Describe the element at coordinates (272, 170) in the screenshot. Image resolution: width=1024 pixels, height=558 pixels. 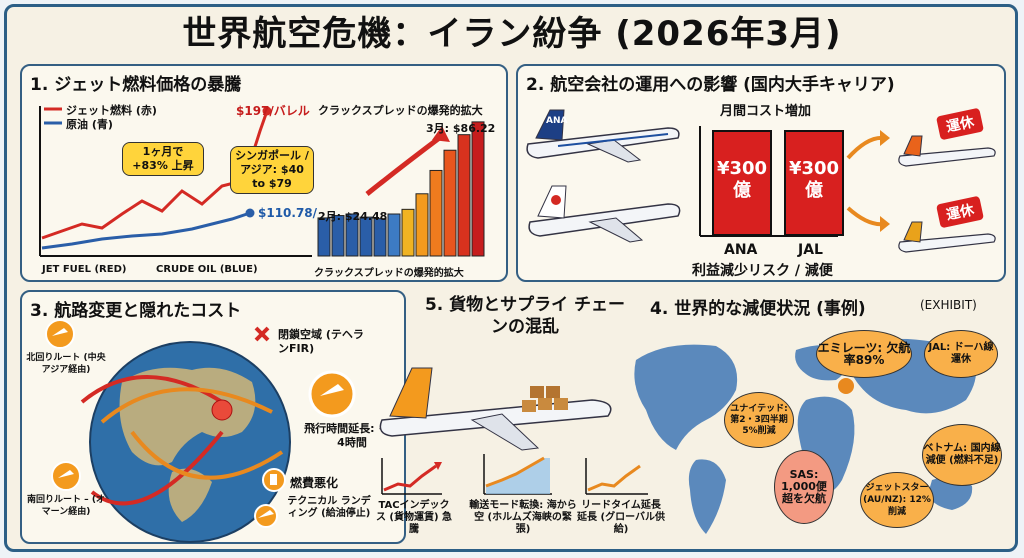
I see `callout-singapore: シンガポール / アジア: $40 to $79` at that location.